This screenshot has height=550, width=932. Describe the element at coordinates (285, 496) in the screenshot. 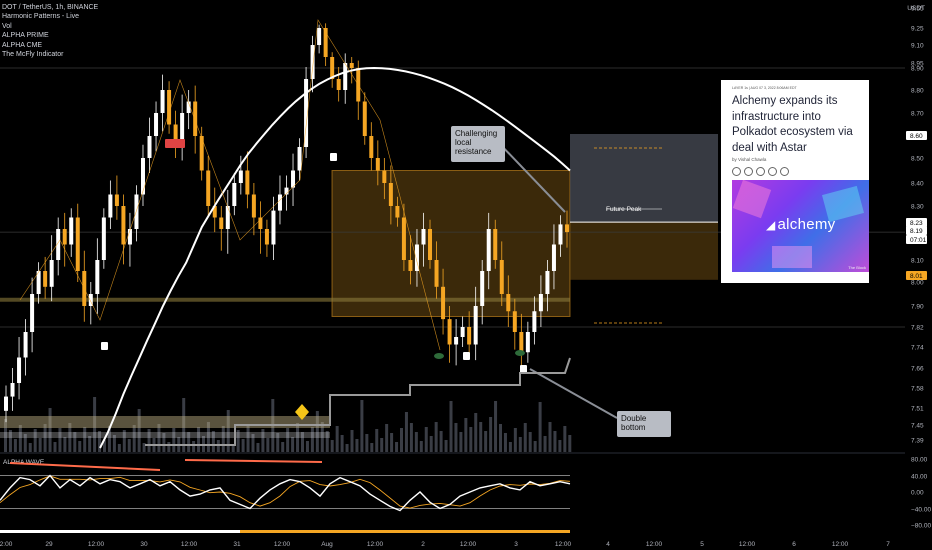

I see `oscillator-panel: ALPHA WAVE` at that location.